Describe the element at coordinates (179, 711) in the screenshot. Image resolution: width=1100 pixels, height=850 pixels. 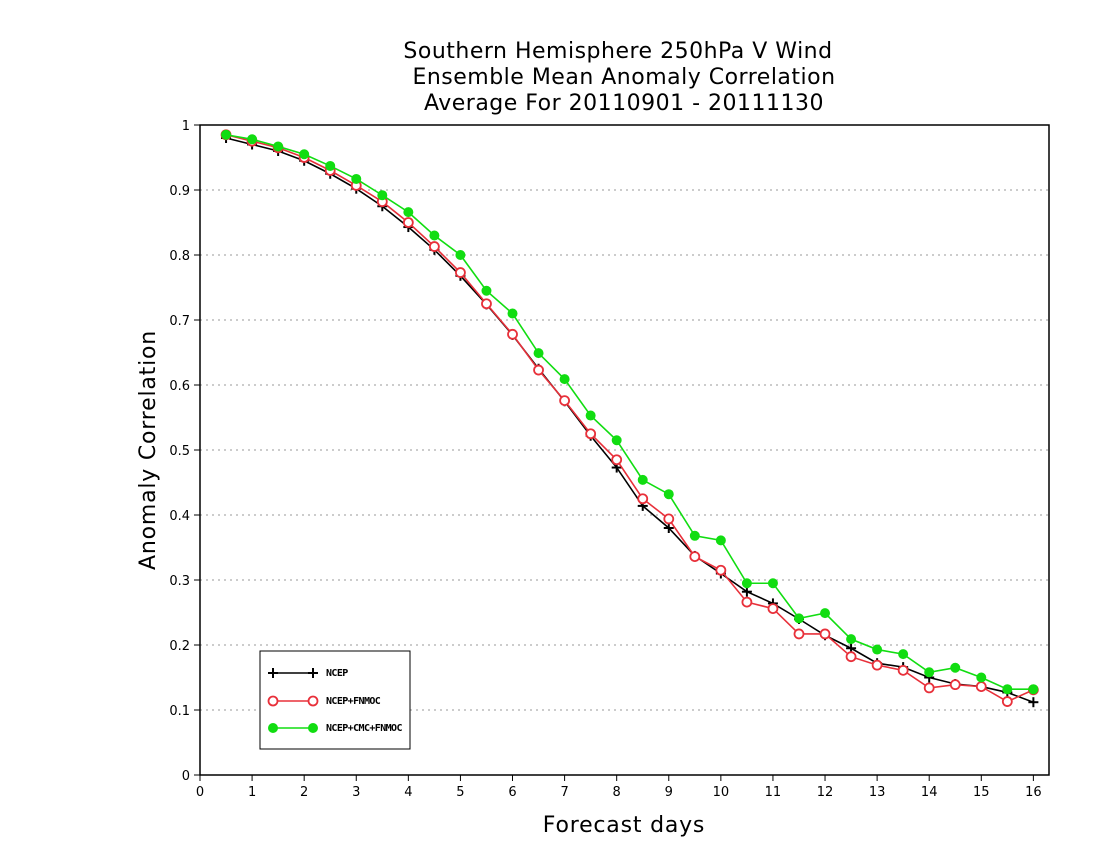
I see `y-tick-label: 0.1` at that location.